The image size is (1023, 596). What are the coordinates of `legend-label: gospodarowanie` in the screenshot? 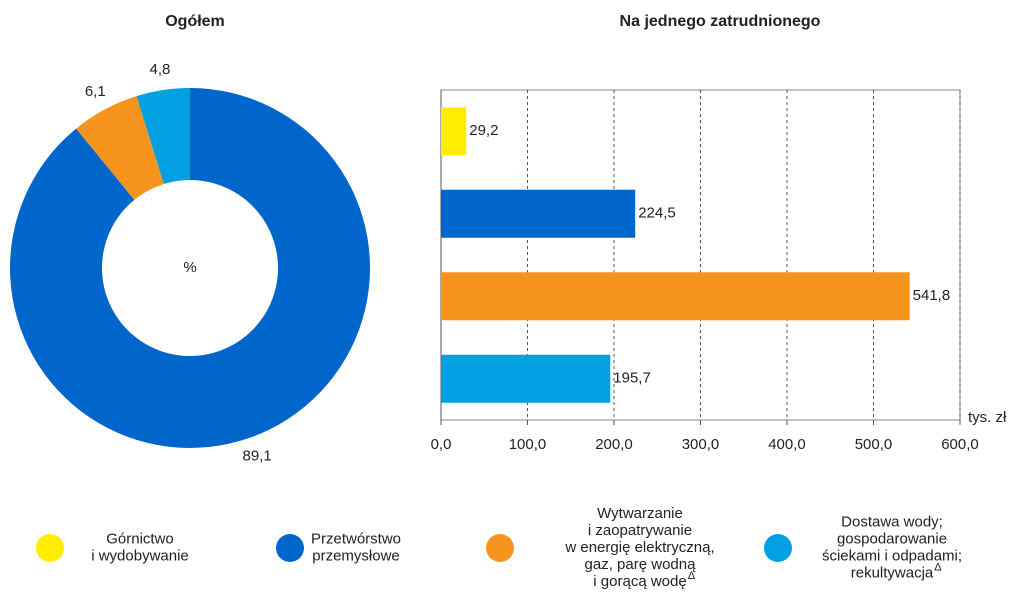 It's located at (892, 538).